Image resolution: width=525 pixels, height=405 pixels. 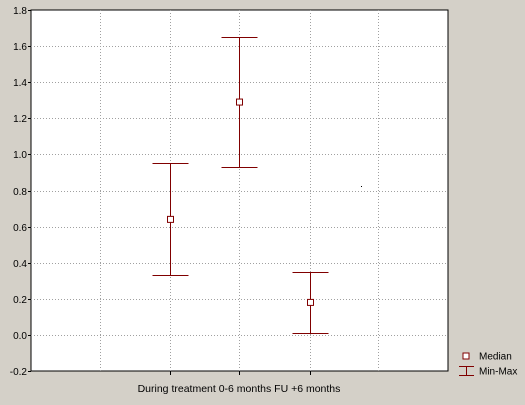 What do you see at coordinates (20, 11) in the screenshot?
I see `y-tick-label: 1.8` at bounding box center [20, 11].